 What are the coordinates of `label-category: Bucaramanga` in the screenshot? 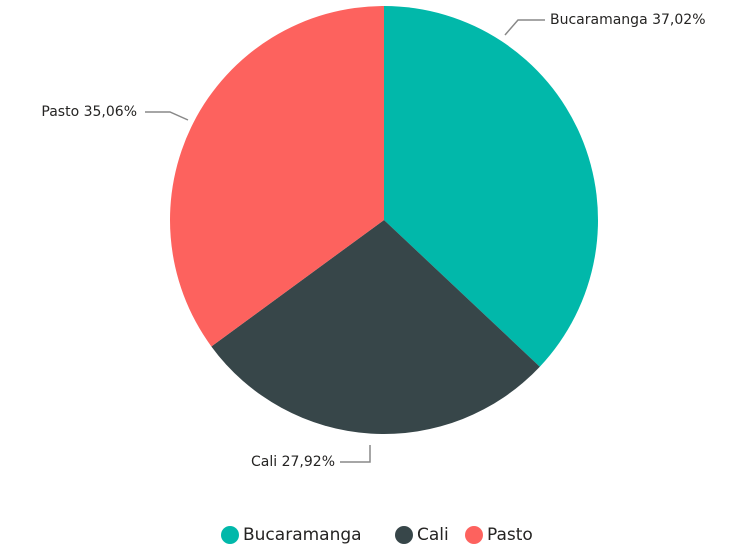 It's located at (599, 20).